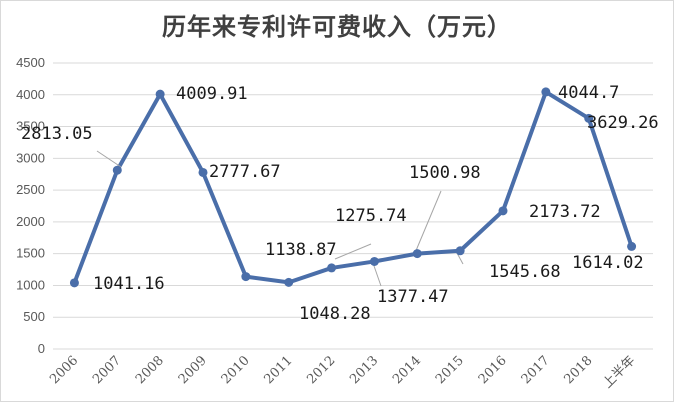 This screenshot has width=674, height=402. Describe the element at coordinates (608, 263) in the screenshot. I see `data-label: 1614.02` at that location.